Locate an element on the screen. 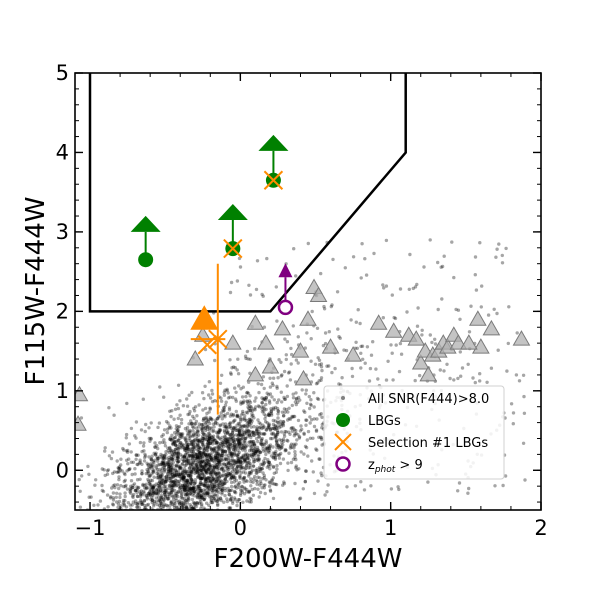 The height and width of the screenshot is (605, 600). lbg-limit-triangle is located at coordinates (273, 142).